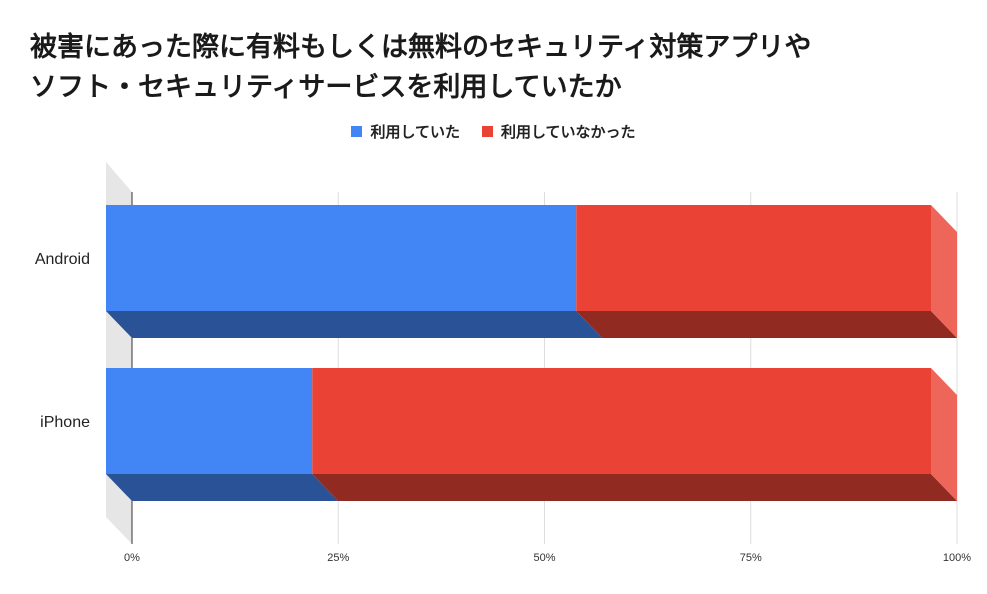  What do you see at coordinates (944, 271) in the screenshot?
I see `bar-endcap-android` at bounding box center [944, 271].